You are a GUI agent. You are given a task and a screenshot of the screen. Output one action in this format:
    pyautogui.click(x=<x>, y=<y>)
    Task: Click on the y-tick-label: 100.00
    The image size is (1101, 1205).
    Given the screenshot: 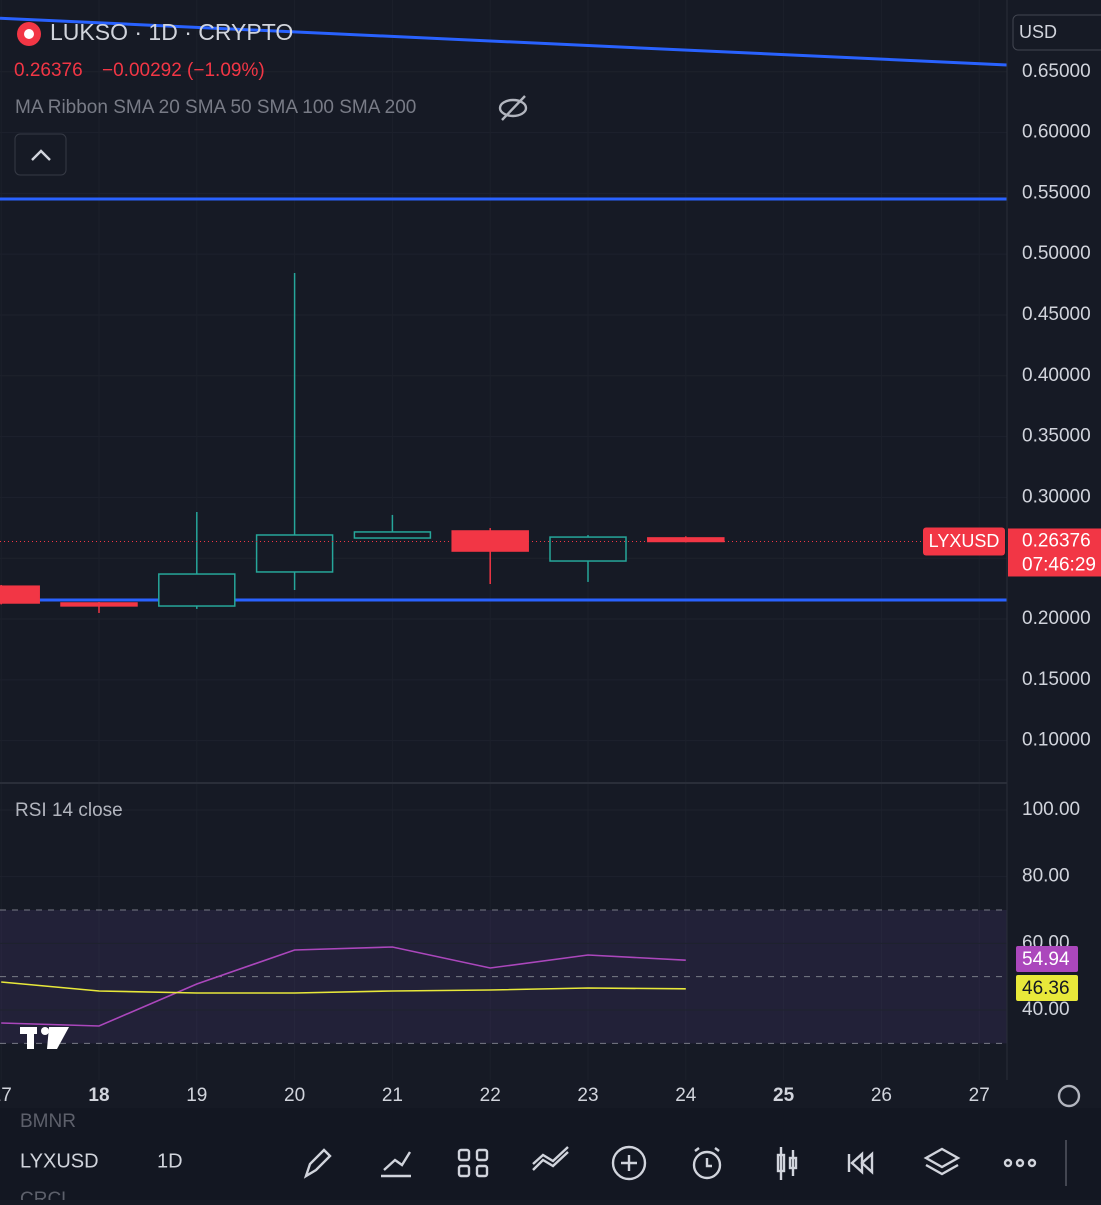 What is the action you would take?
    pyautogui.click(x=1051, y=809)
    